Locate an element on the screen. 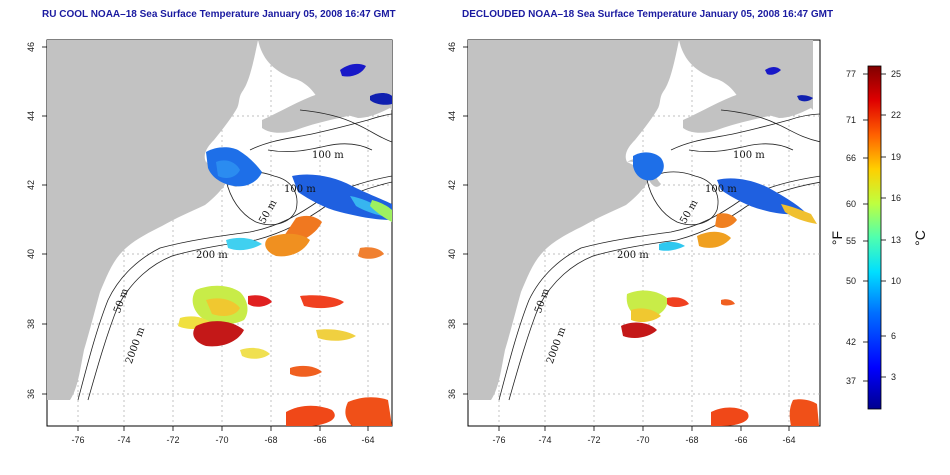  celsius-tick-labels: 25 22 19 16 13 10 6 3 is located at coordinates (896, 225).